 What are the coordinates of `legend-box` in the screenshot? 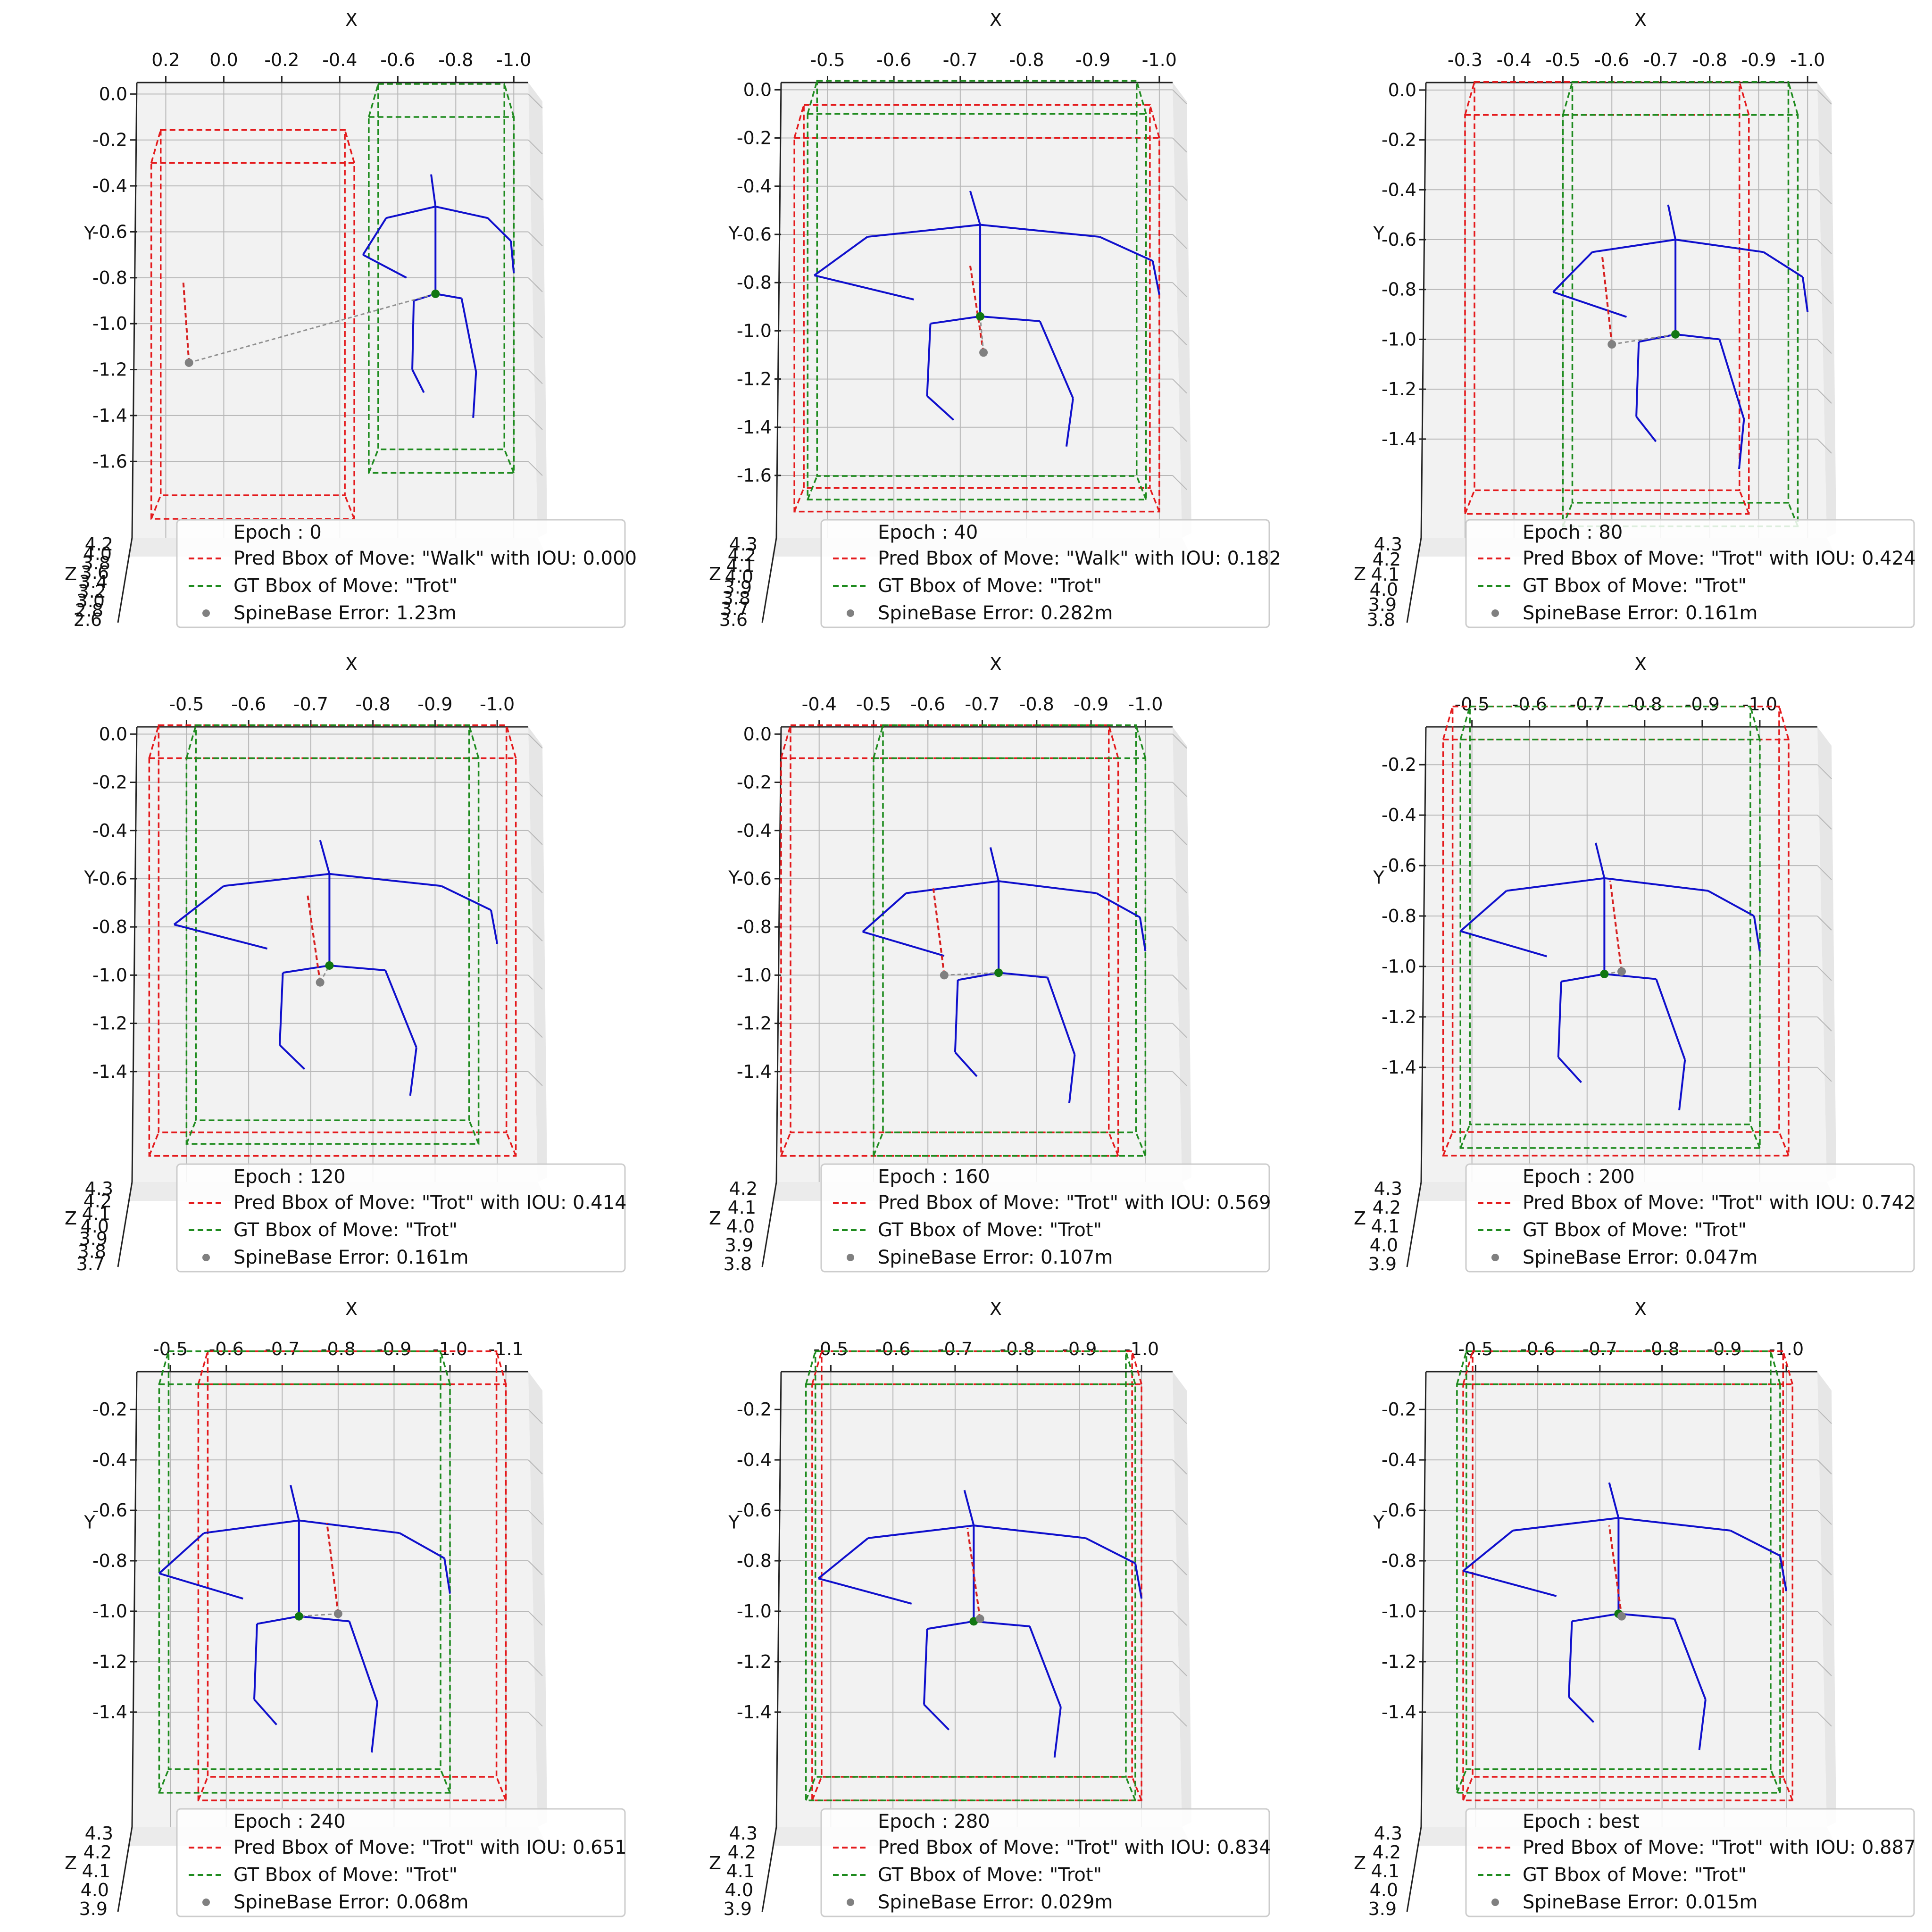 It's located at (401, 1218).